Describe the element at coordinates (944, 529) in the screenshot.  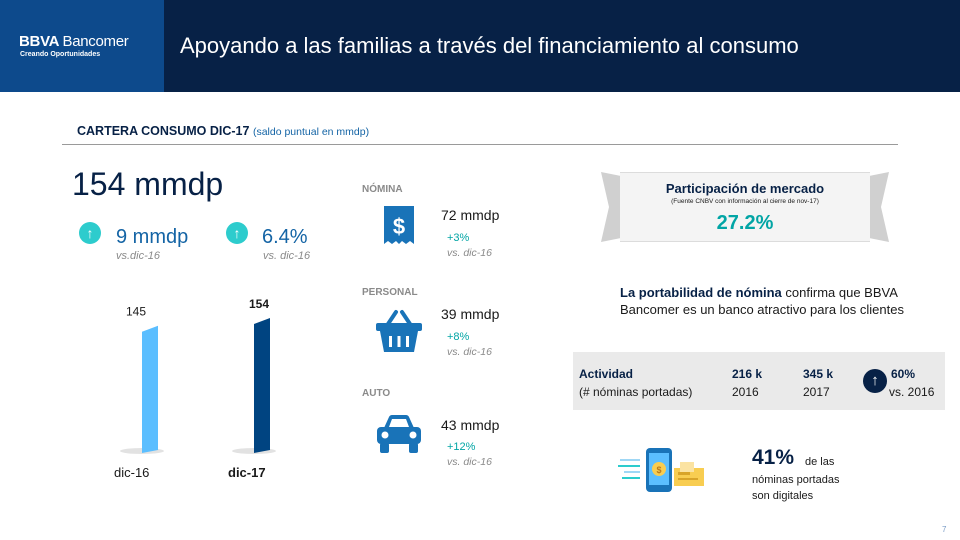
I see `page-number: 7` at that location.